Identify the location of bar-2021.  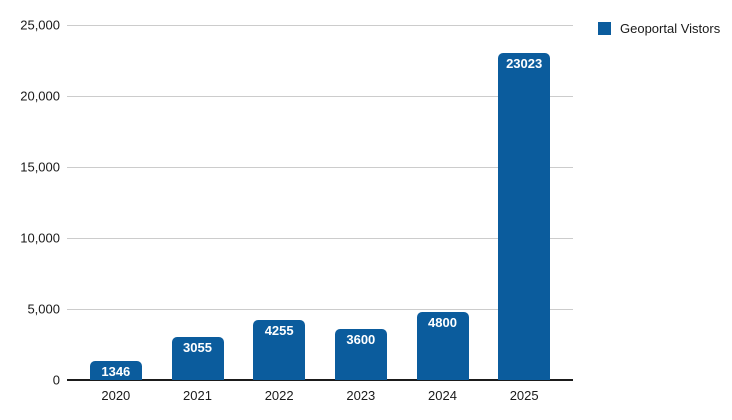
(197, 358).